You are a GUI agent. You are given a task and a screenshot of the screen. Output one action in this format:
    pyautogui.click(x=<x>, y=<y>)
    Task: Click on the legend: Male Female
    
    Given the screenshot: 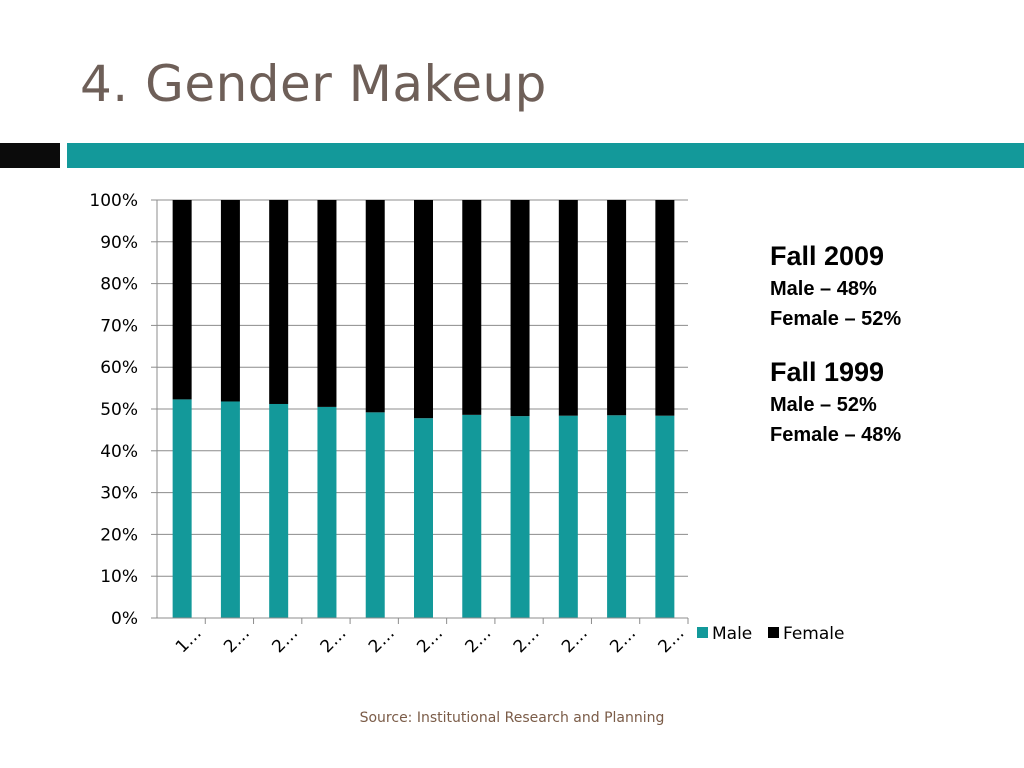 What is the action you would take?
    pyautogui.click(x=770, y=634)
    